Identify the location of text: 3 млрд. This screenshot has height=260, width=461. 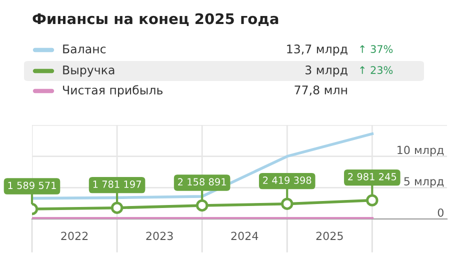
(327, 71).